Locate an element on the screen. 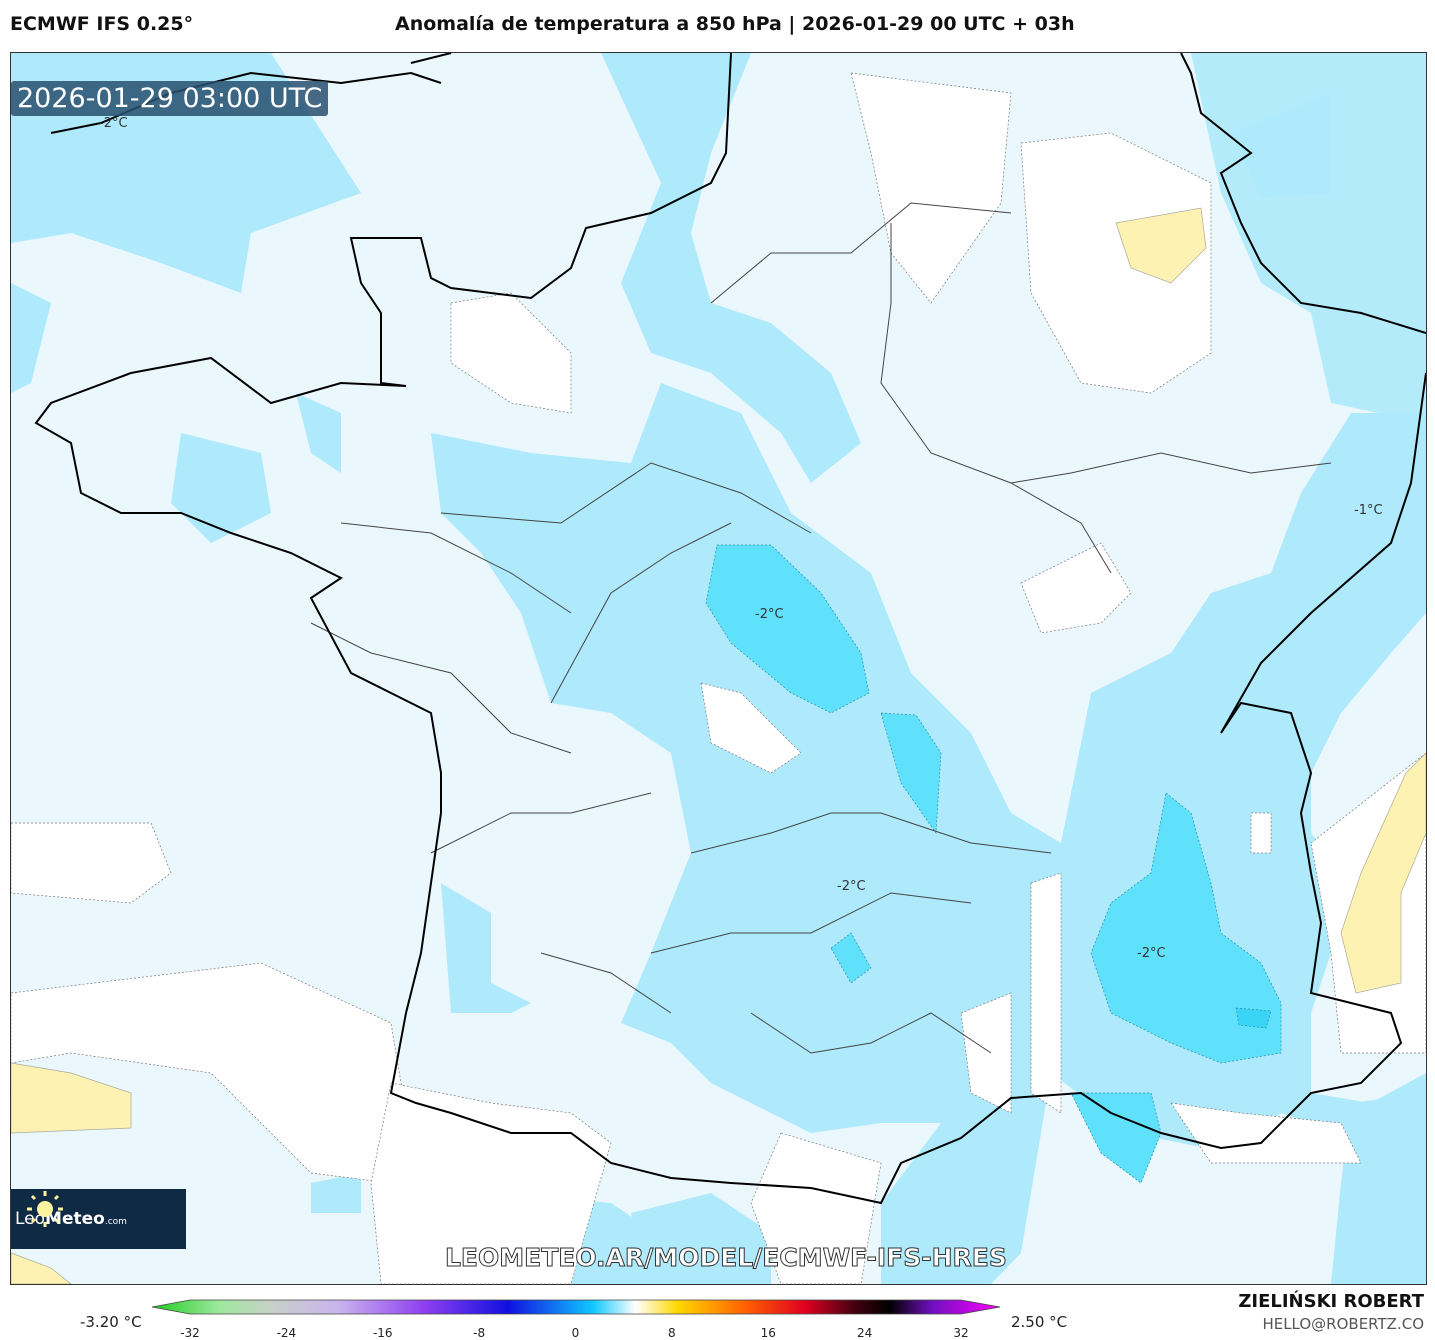 The height and width of the screenshot is (1340, 1435). colorbar-tick-label: -8 is located at coordinates (479, 1333).